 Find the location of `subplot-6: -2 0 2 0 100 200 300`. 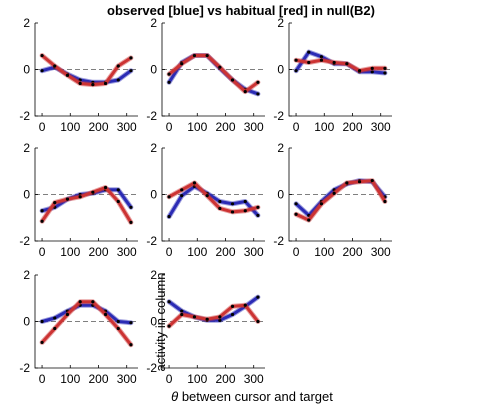

subplot-6: -2 0 2 0 100 200 300 is located at coordinates (332, 200).